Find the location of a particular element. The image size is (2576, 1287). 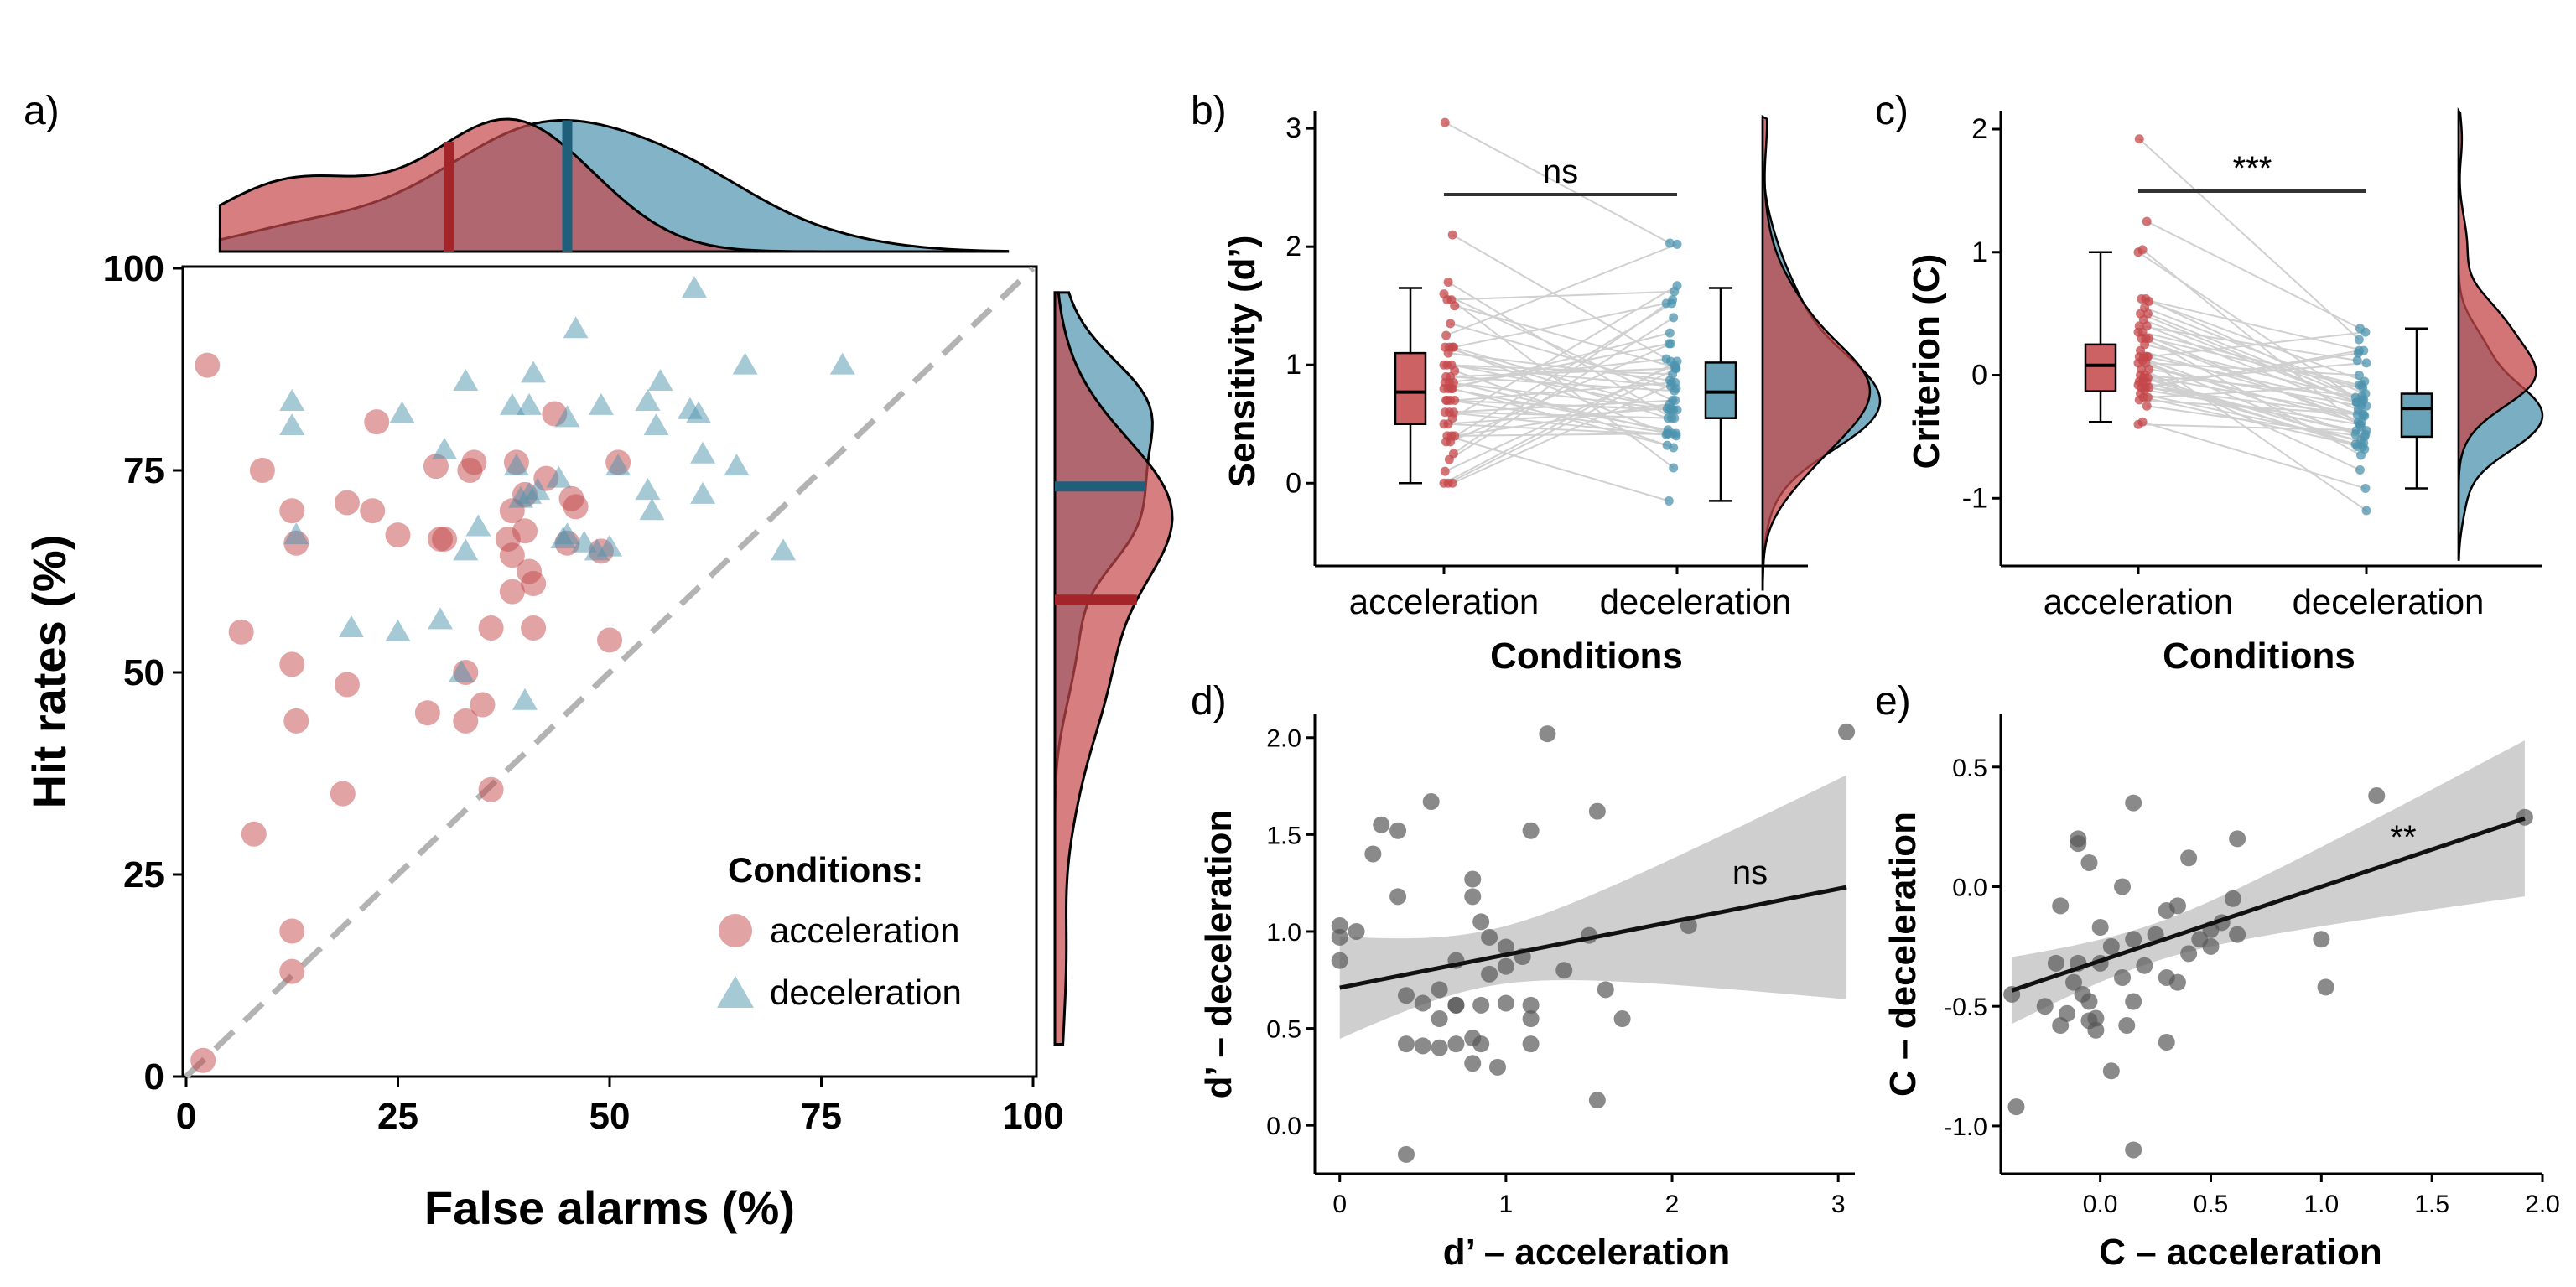

a-x-tick-label: 100 is located at coordinates (1032, 1117).